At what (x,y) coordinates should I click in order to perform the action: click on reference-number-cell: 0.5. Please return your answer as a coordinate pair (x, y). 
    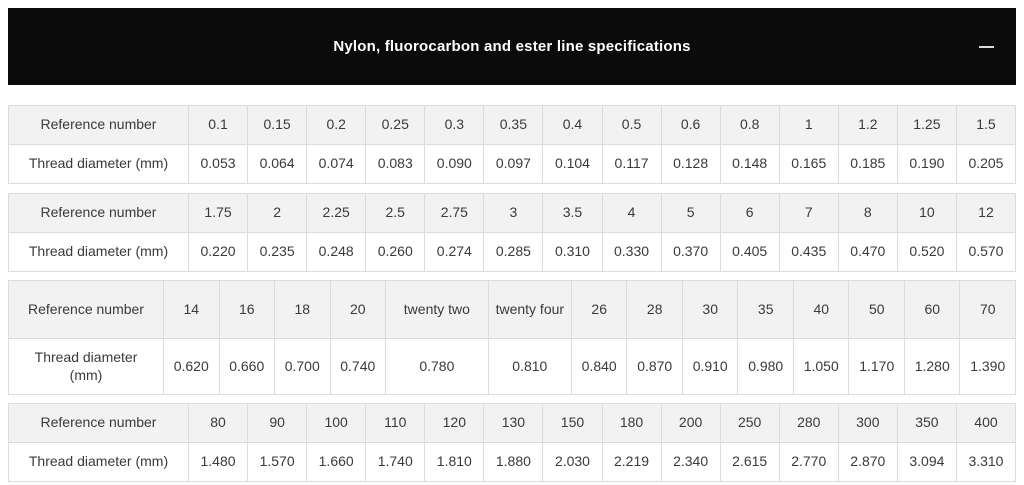
    Looking at the image, I should click on (632, 125).